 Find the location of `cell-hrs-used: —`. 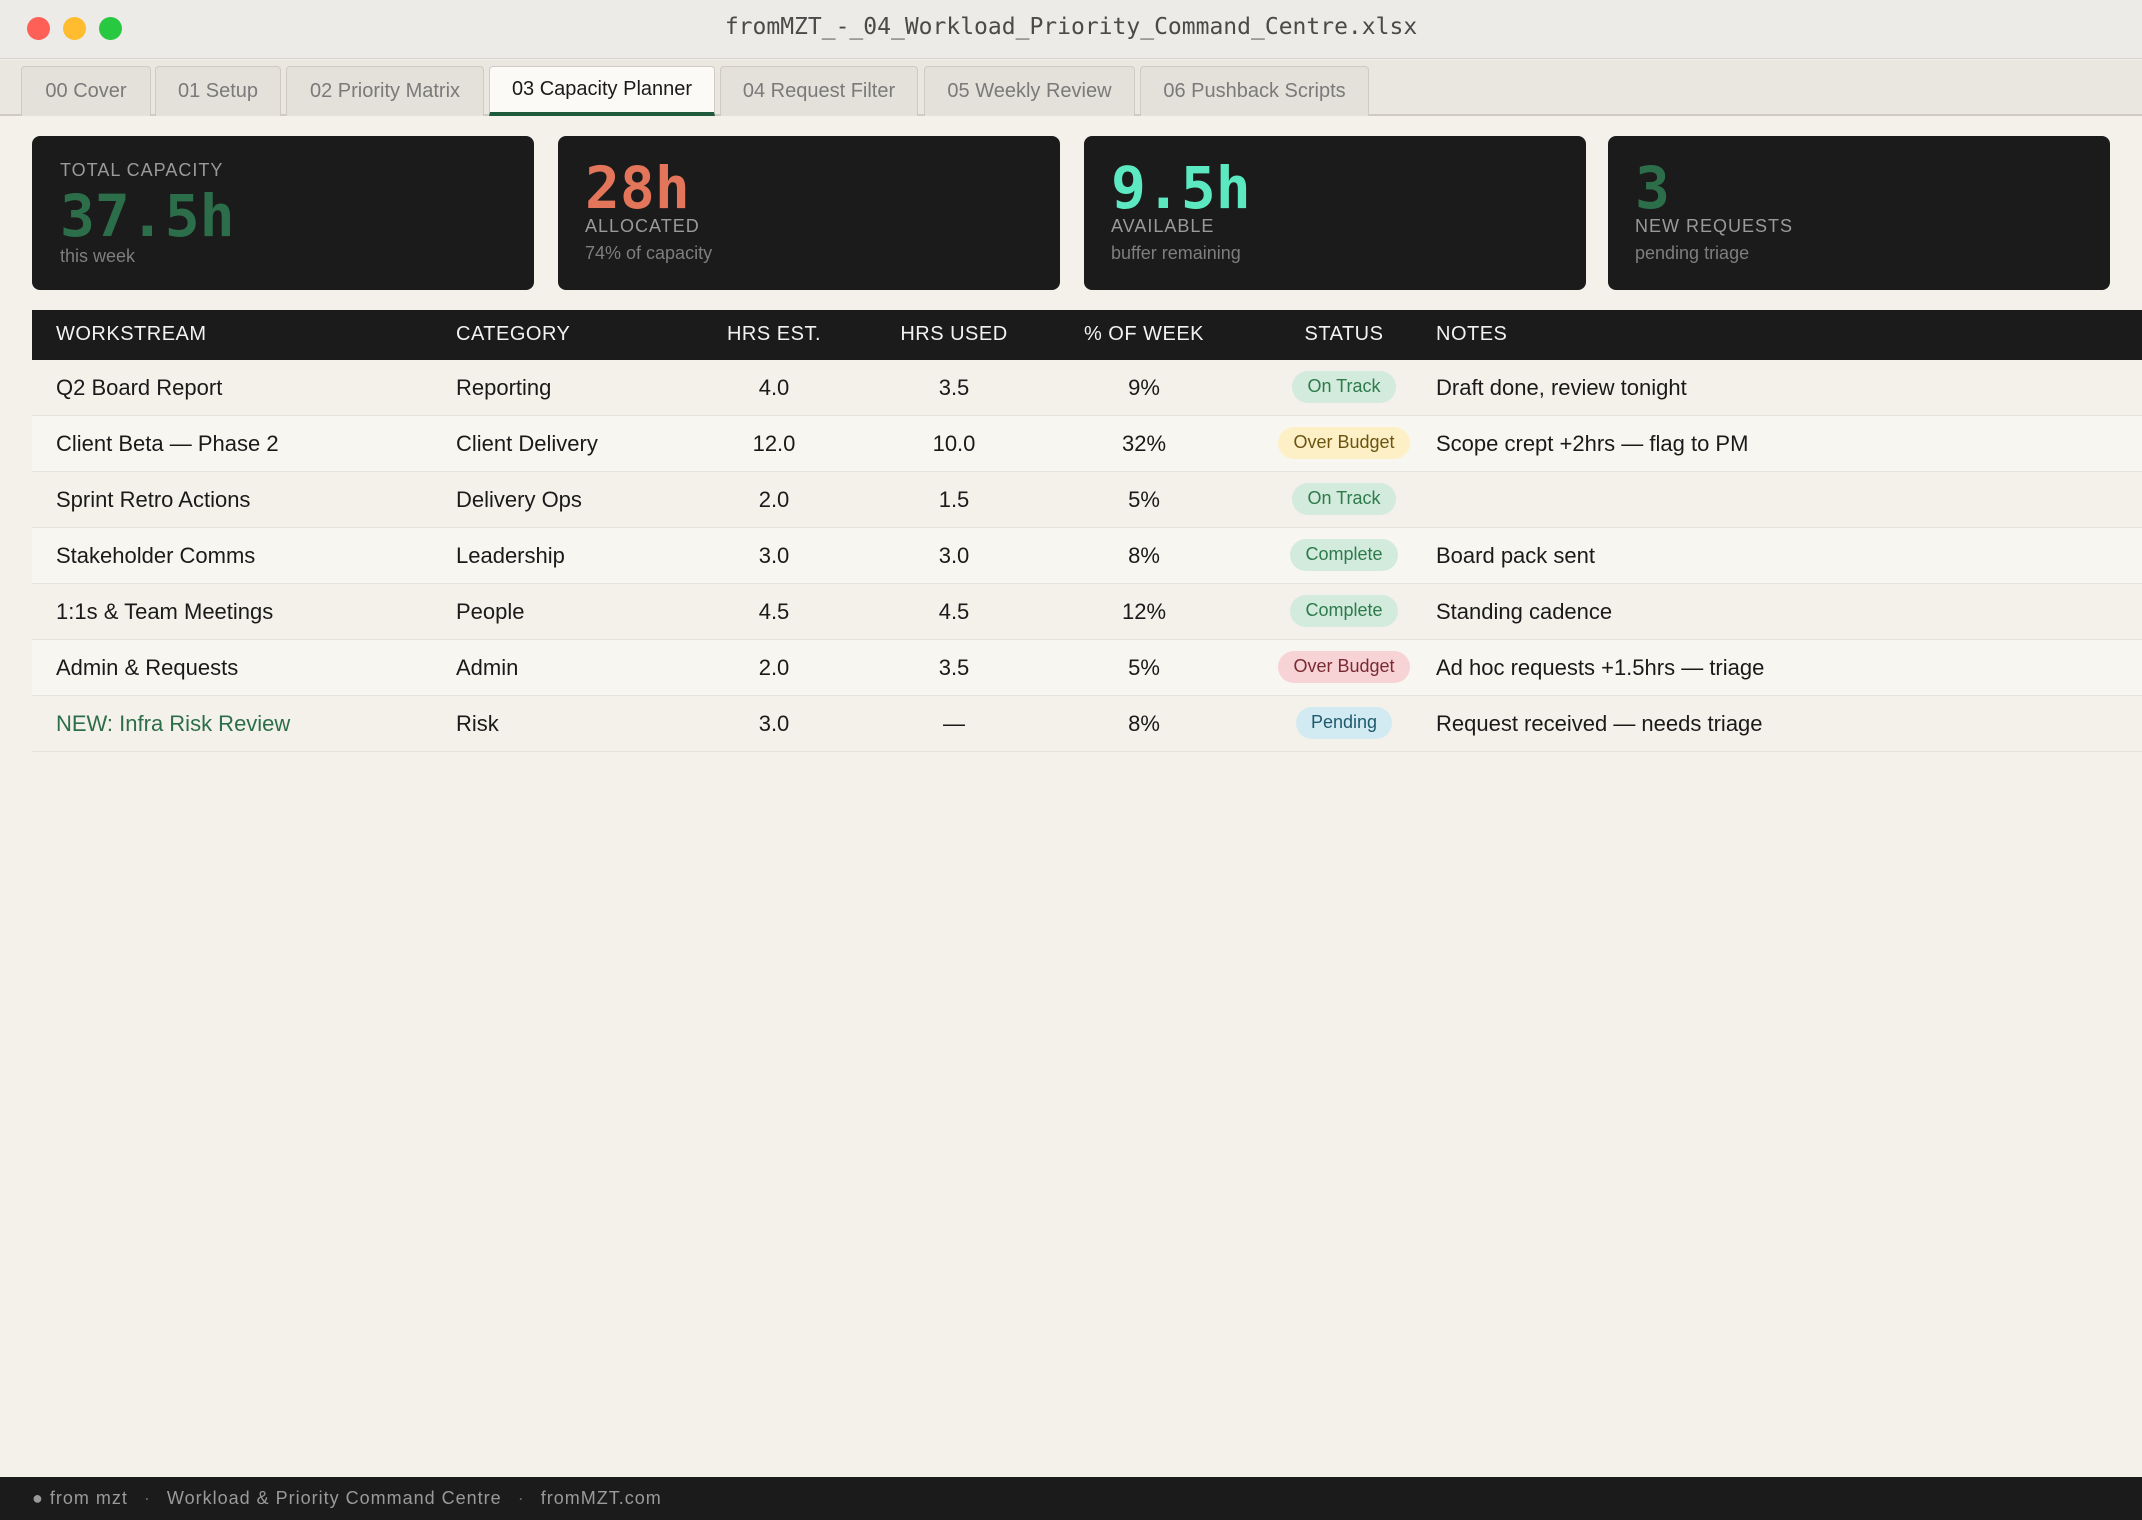

cell-hrs-used: — is located at coordinates (954, 723).